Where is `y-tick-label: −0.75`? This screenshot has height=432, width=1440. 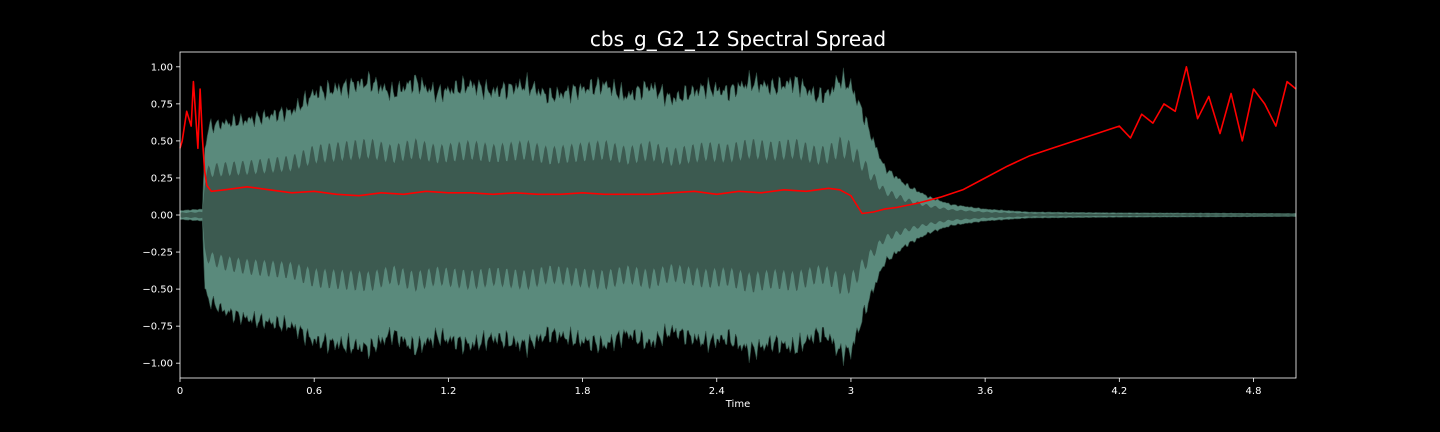
y-tick-label: −0.75 is located at coordinates (157, 327).